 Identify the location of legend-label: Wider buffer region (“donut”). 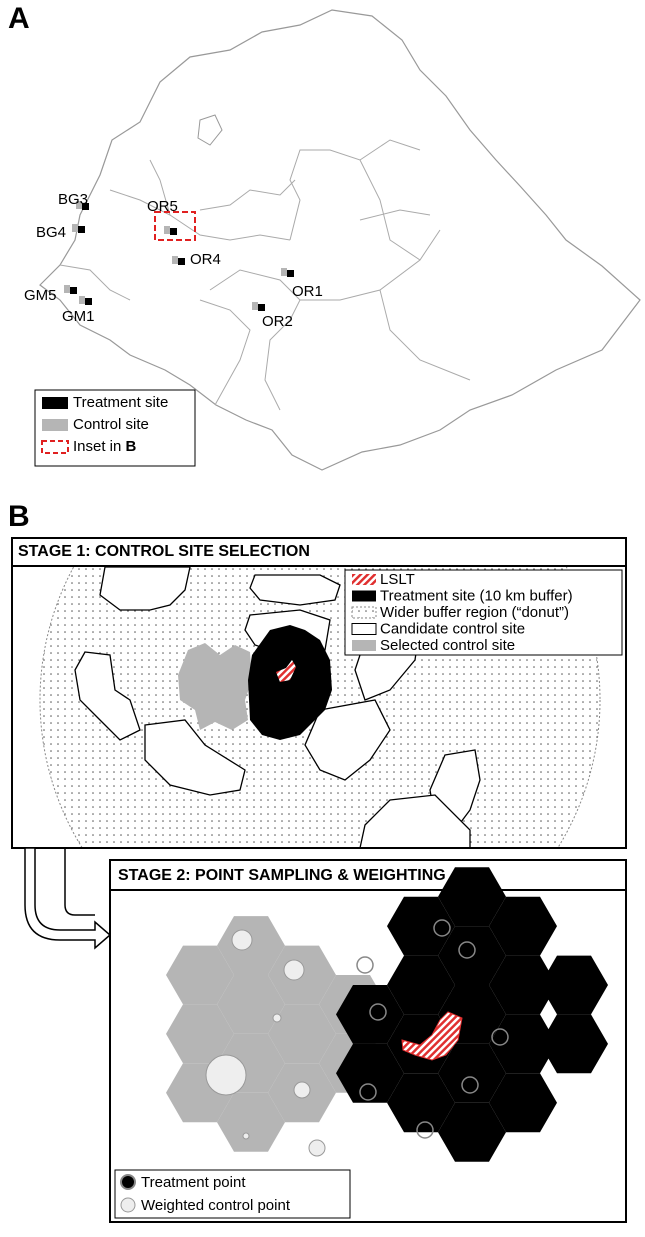
(474, 612).